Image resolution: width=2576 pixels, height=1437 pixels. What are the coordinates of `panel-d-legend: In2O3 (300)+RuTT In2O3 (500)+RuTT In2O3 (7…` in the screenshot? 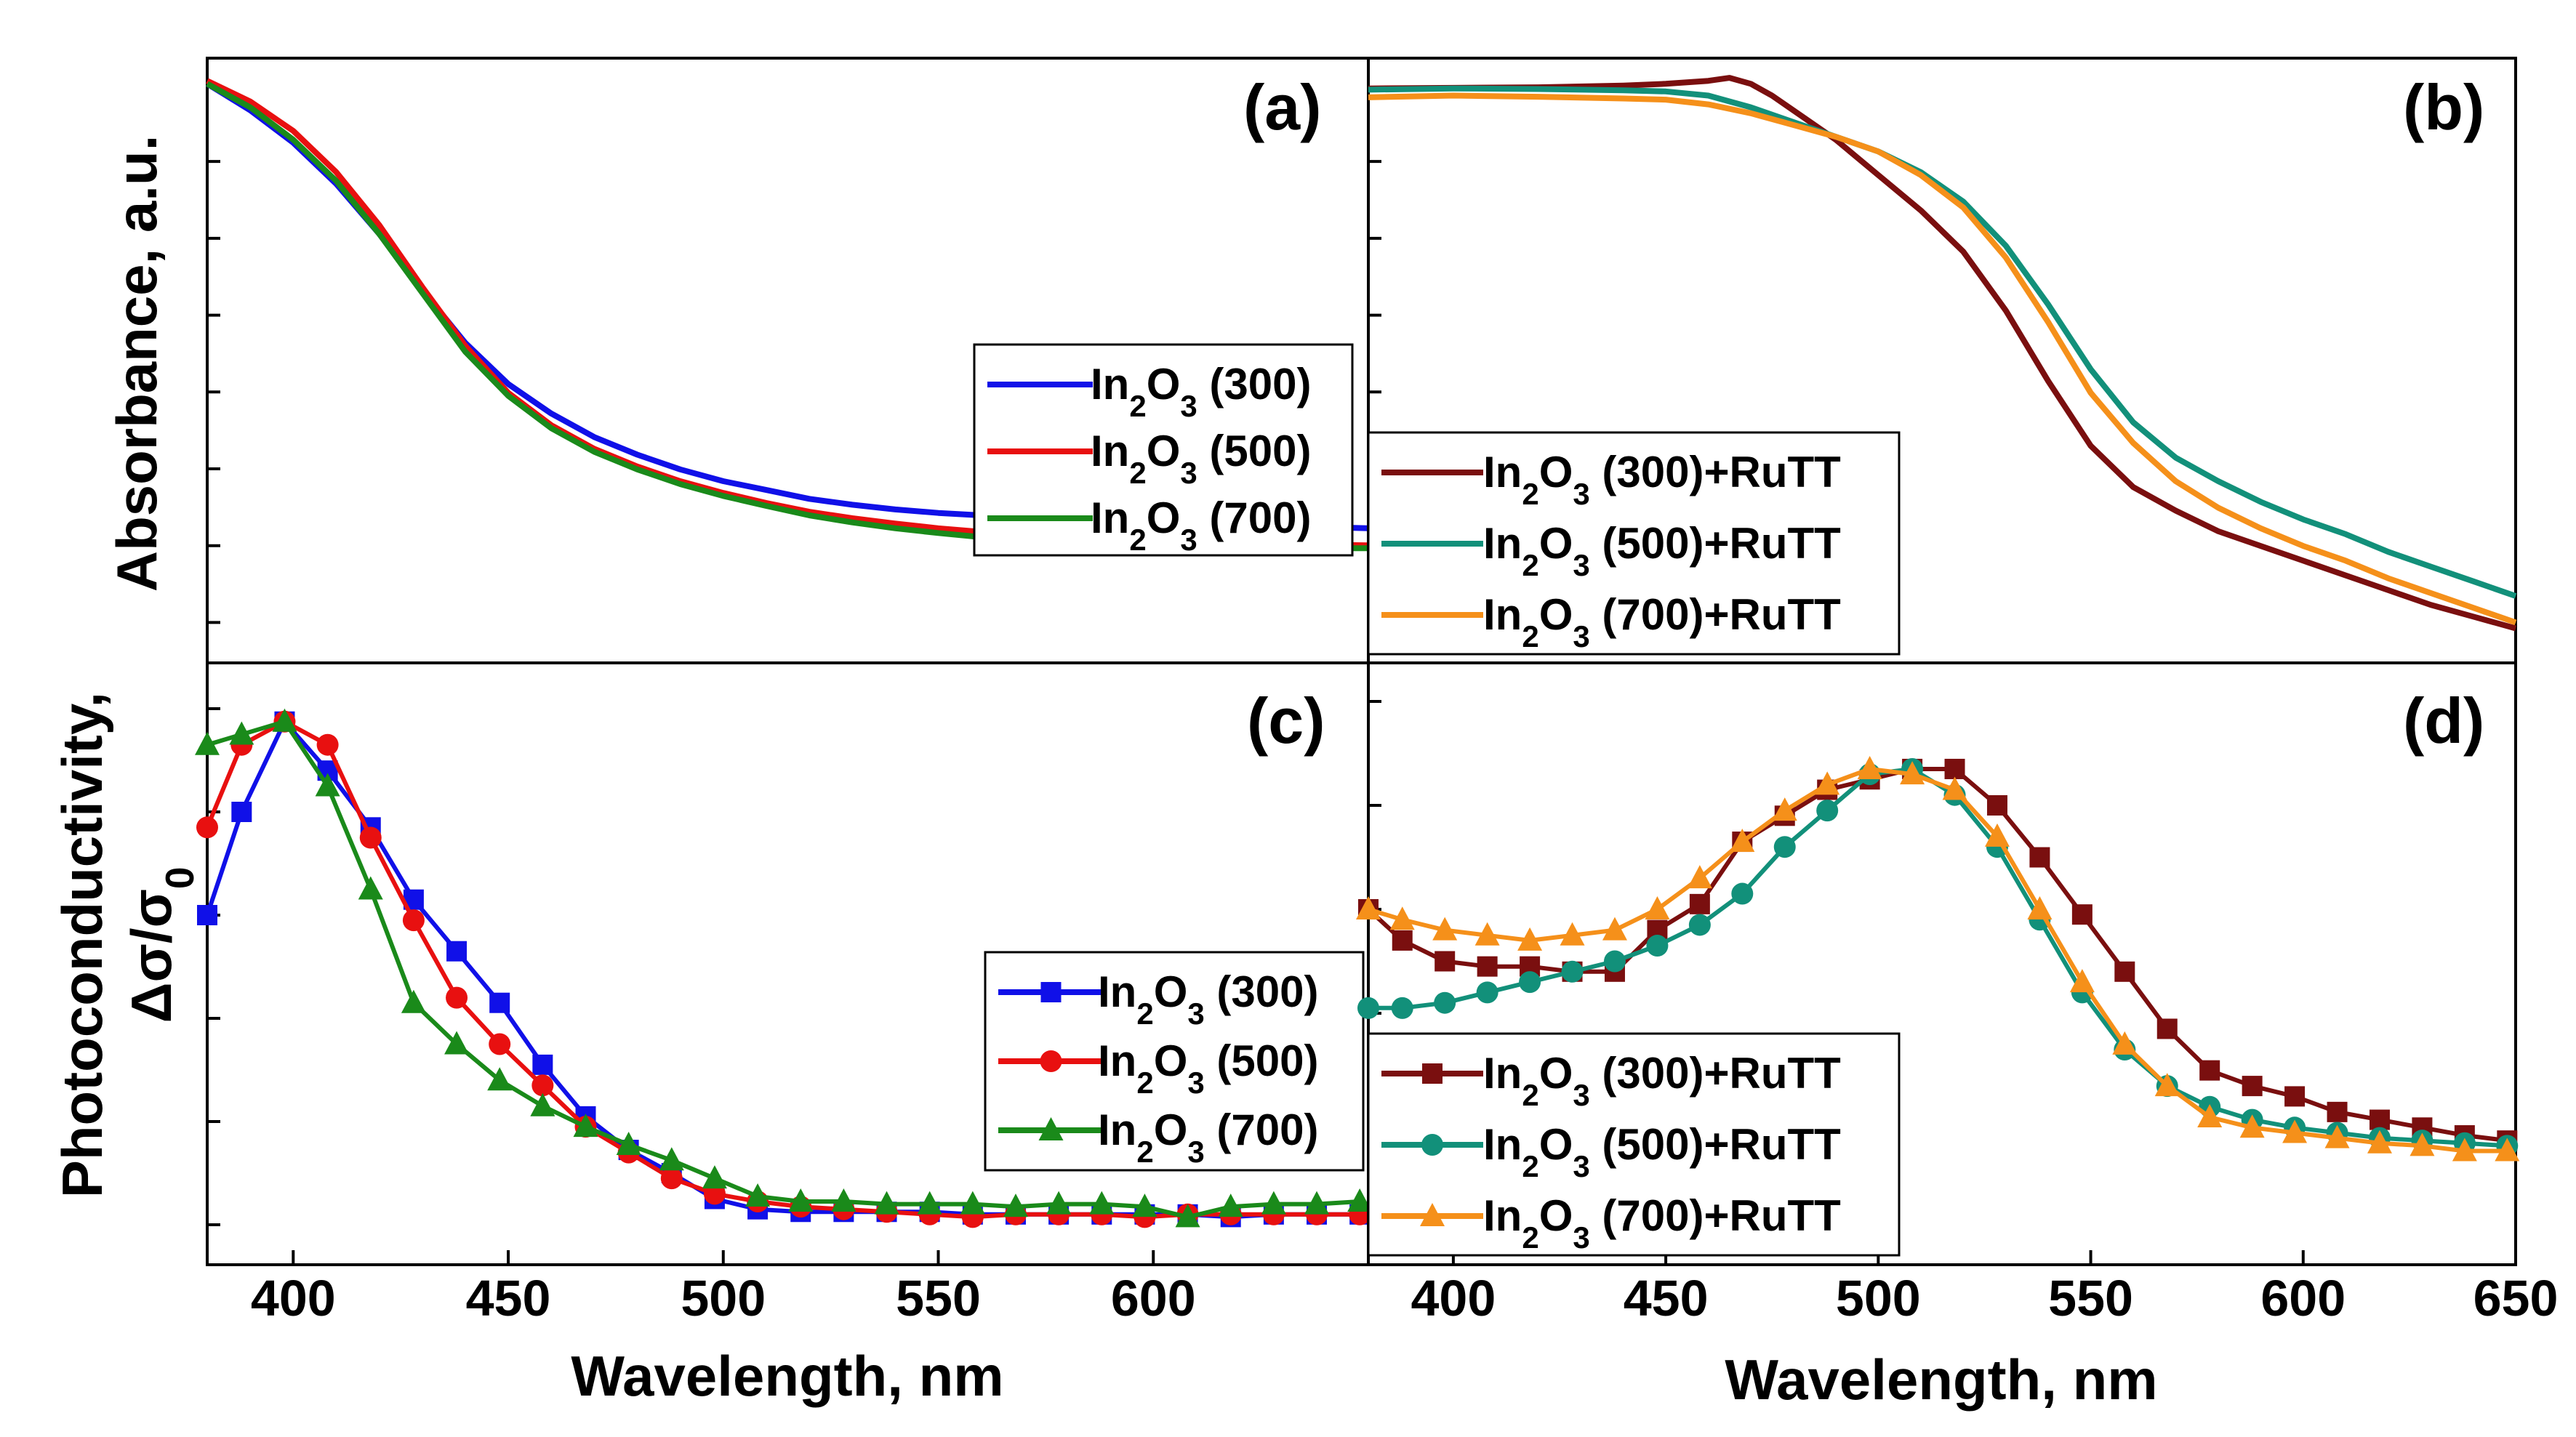 It's located at (1634, 1144).